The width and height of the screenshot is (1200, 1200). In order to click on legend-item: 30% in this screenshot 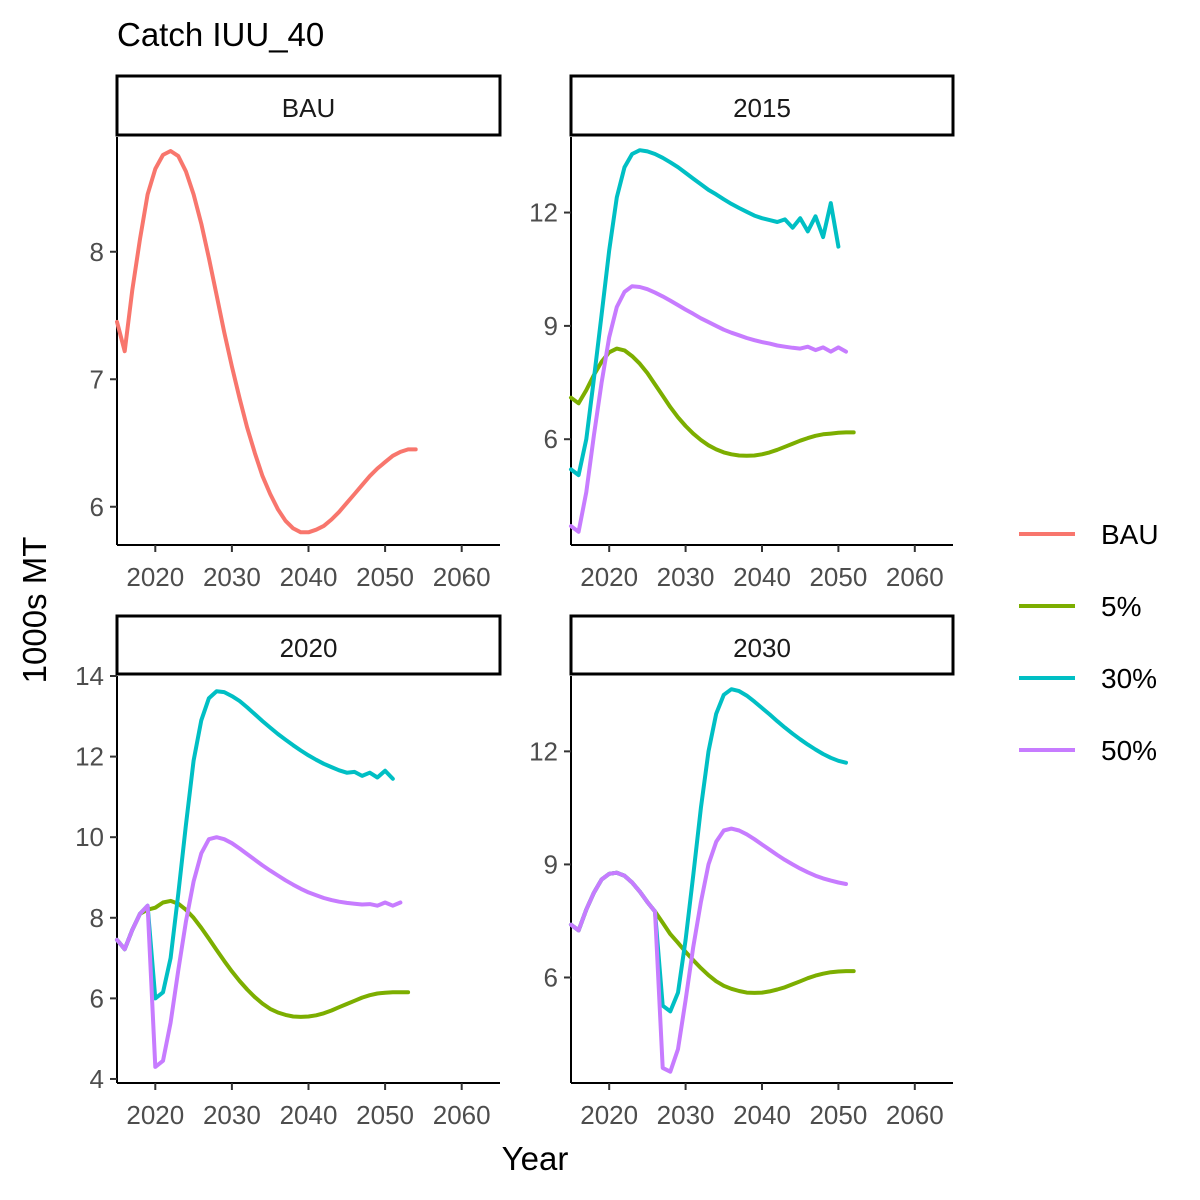, I will do `click(1088, 678)`.